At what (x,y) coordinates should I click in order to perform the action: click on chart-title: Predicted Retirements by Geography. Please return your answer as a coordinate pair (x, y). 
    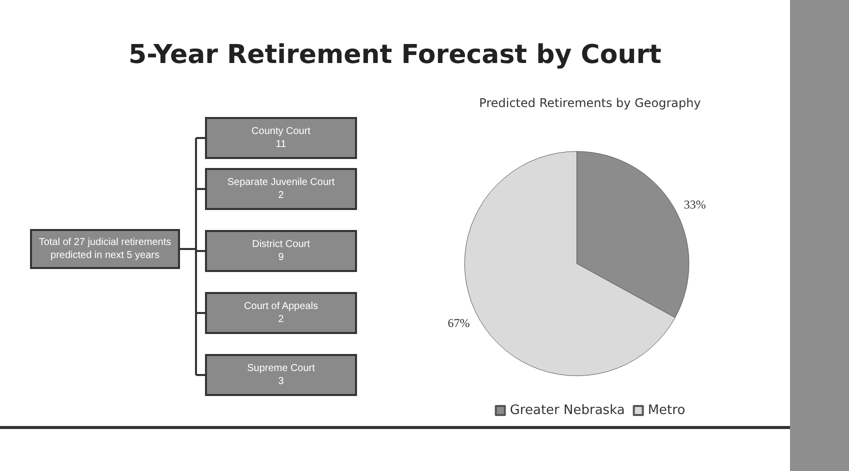
    Looking at the image, I should click on (590, 103).